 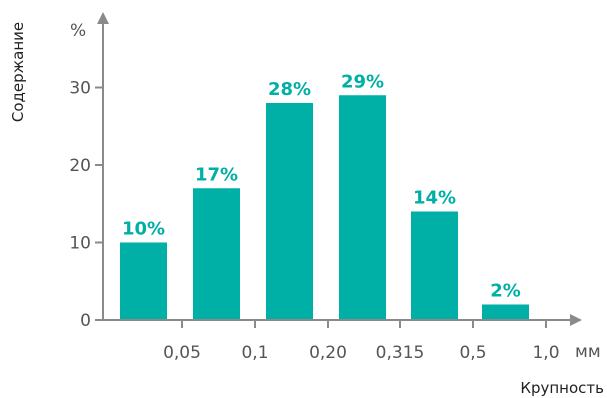 What do you see at coordinates (400, 353) in the screenshot?
I see `x-tick-label: 0,315` at bounding box center [400, 353].